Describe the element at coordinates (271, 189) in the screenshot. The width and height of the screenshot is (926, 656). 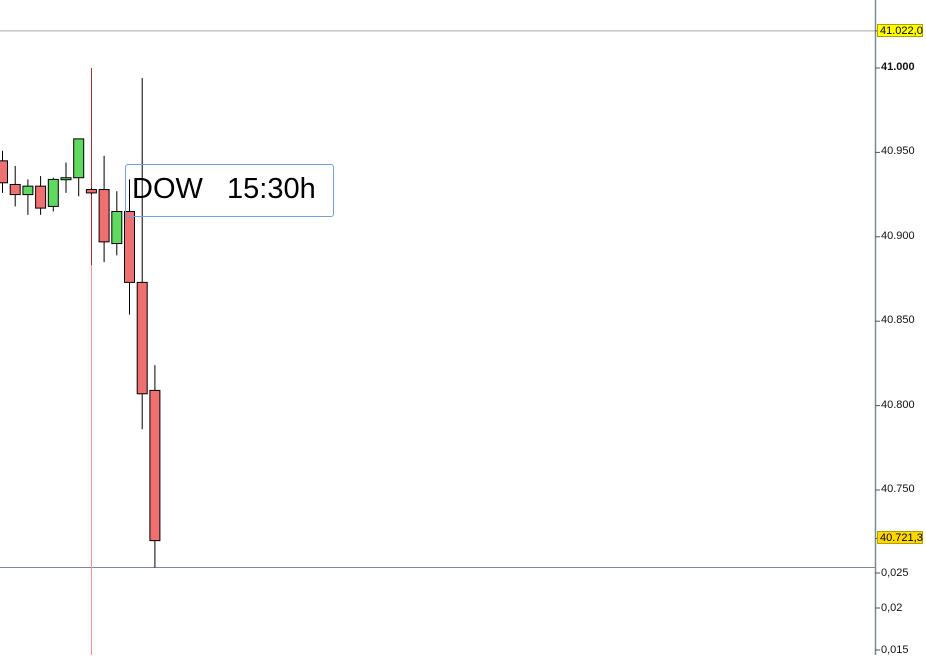
I see `chart-time-label: 15:30h` at that location.